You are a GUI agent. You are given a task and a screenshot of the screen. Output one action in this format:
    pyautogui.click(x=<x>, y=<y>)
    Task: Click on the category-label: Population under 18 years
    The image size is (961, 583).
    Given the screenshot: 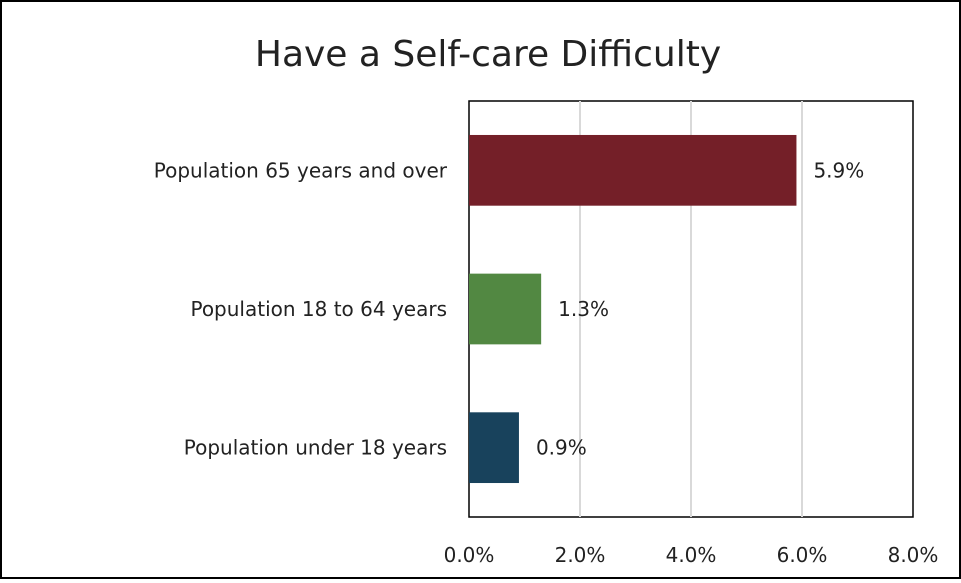 What is the action you would take?
    pyautogui.click(x=315, y=448)
    